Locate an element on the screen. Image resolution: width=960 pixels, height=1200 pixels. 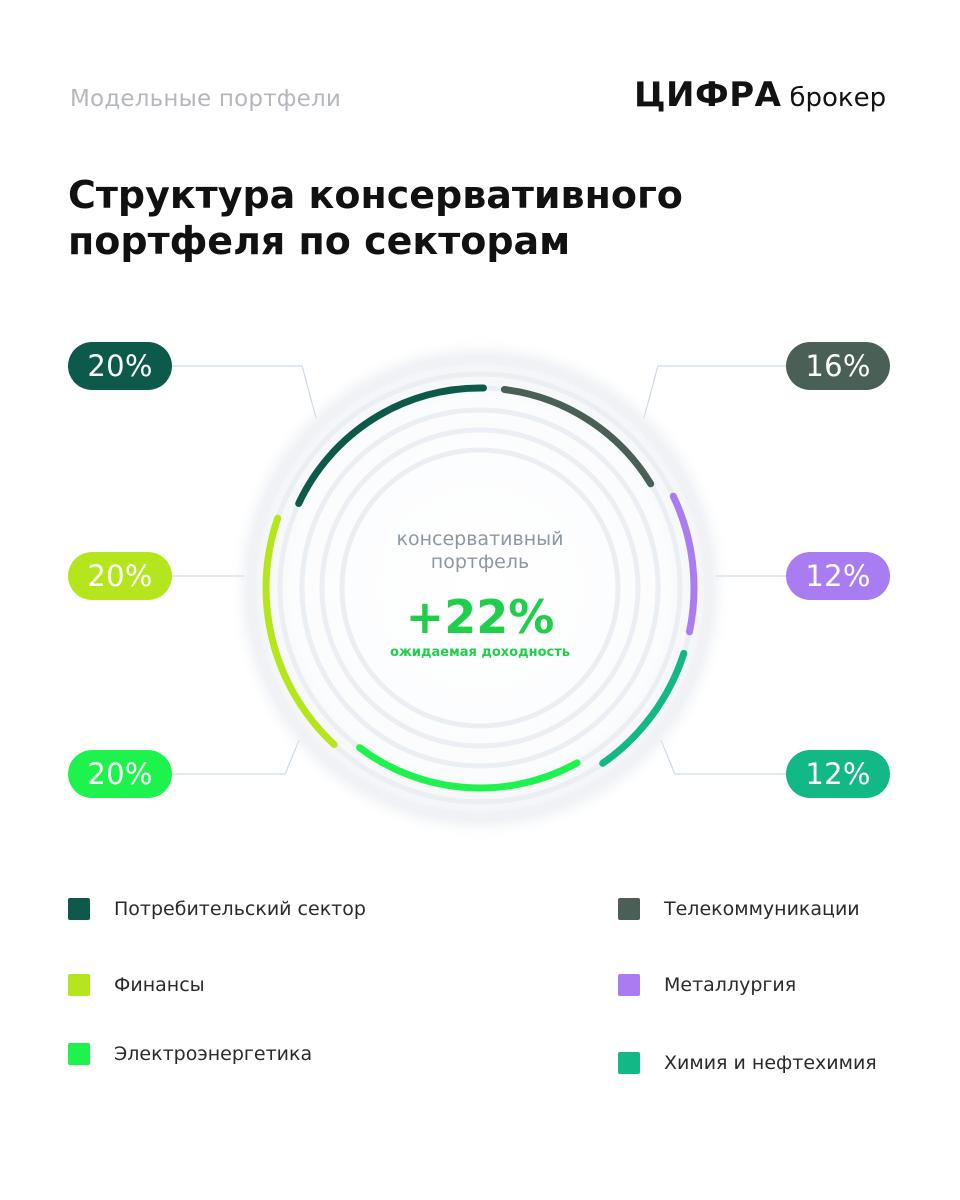
legend-item: Химия и нефтехимия is located at coordinates (747, 1063).